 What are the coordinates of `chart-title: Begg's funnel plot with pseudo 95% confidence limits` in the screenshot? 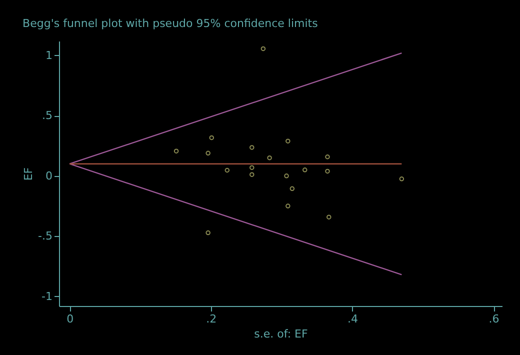 It's located at (170, 23).